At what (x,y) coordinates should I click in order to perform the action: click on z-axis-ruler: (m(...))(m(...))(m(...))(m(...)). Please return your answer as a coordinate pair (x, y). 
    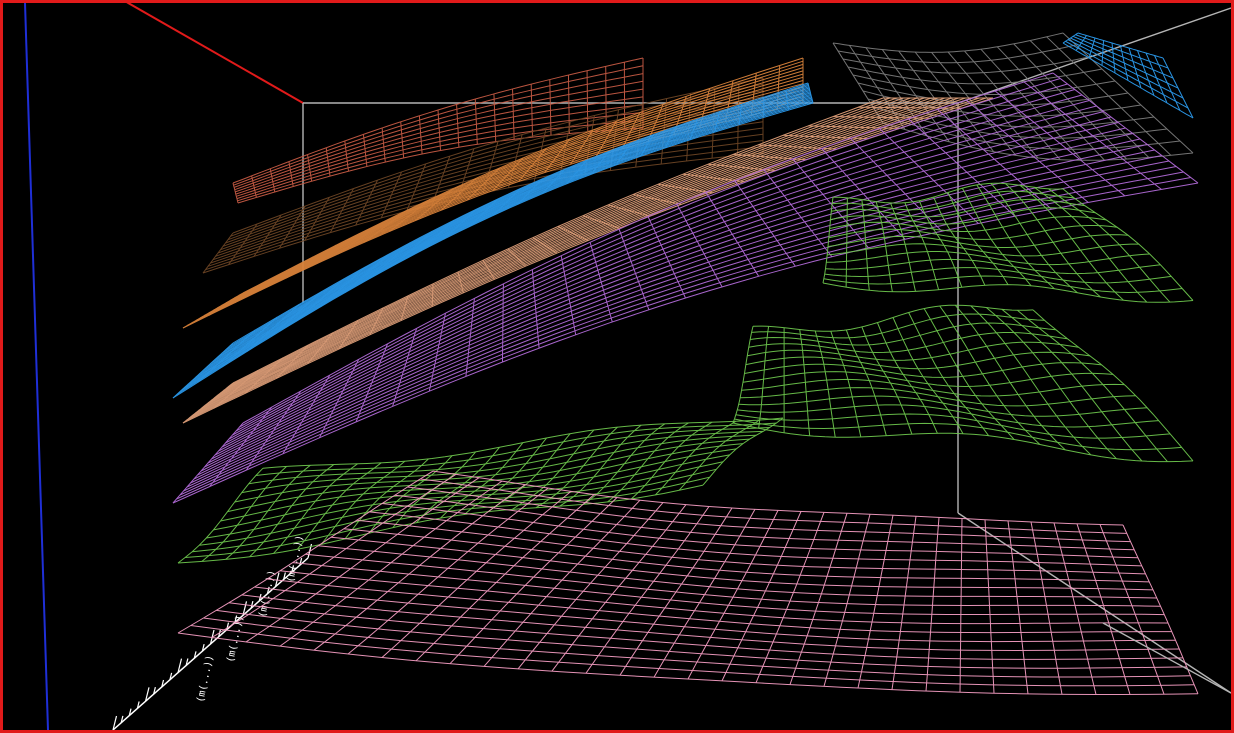
    Looking at the image, I should click on (212, 632).